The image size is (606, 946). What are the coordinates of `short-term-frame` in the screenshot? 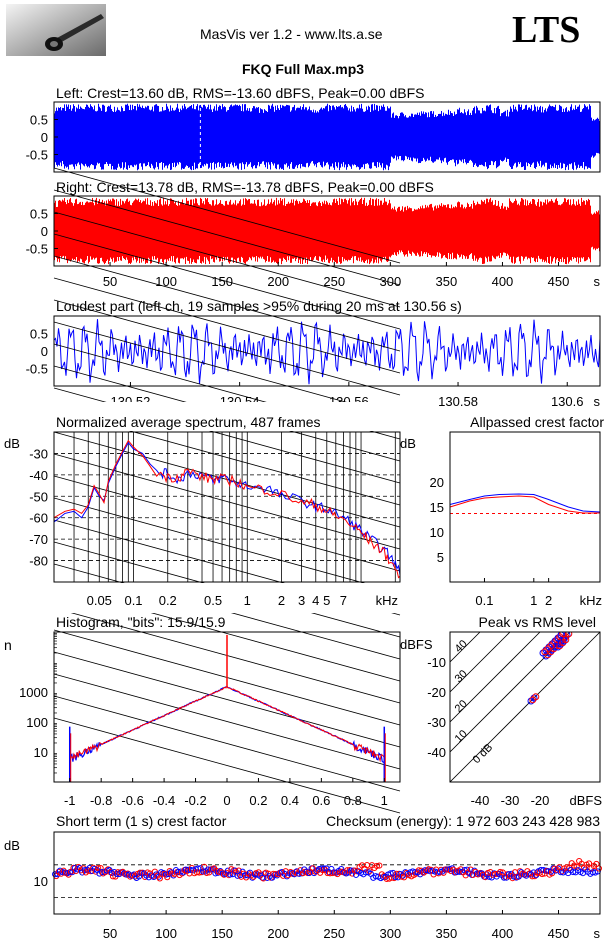 It's located at (327, 873).